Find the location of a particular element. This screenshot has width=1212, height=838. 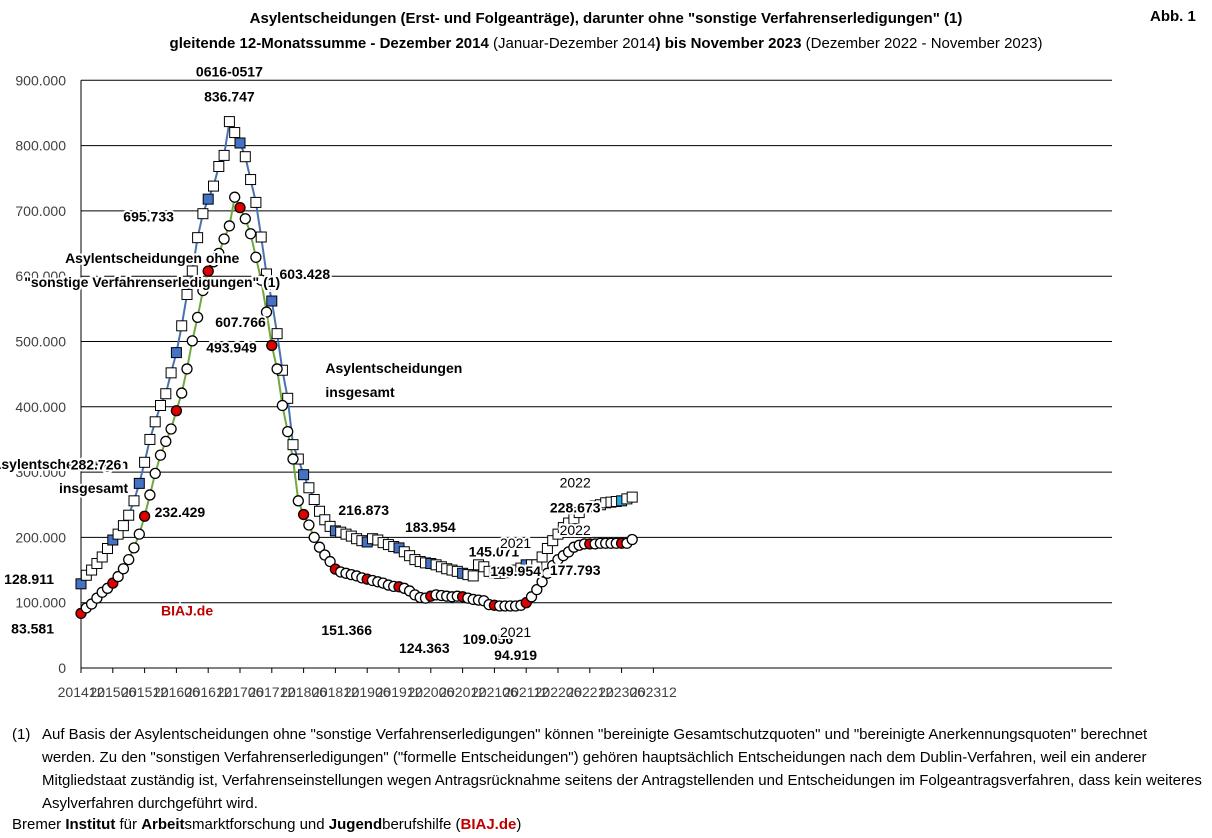

annotation-label: 124.363 is located at coordinates (424, 648).